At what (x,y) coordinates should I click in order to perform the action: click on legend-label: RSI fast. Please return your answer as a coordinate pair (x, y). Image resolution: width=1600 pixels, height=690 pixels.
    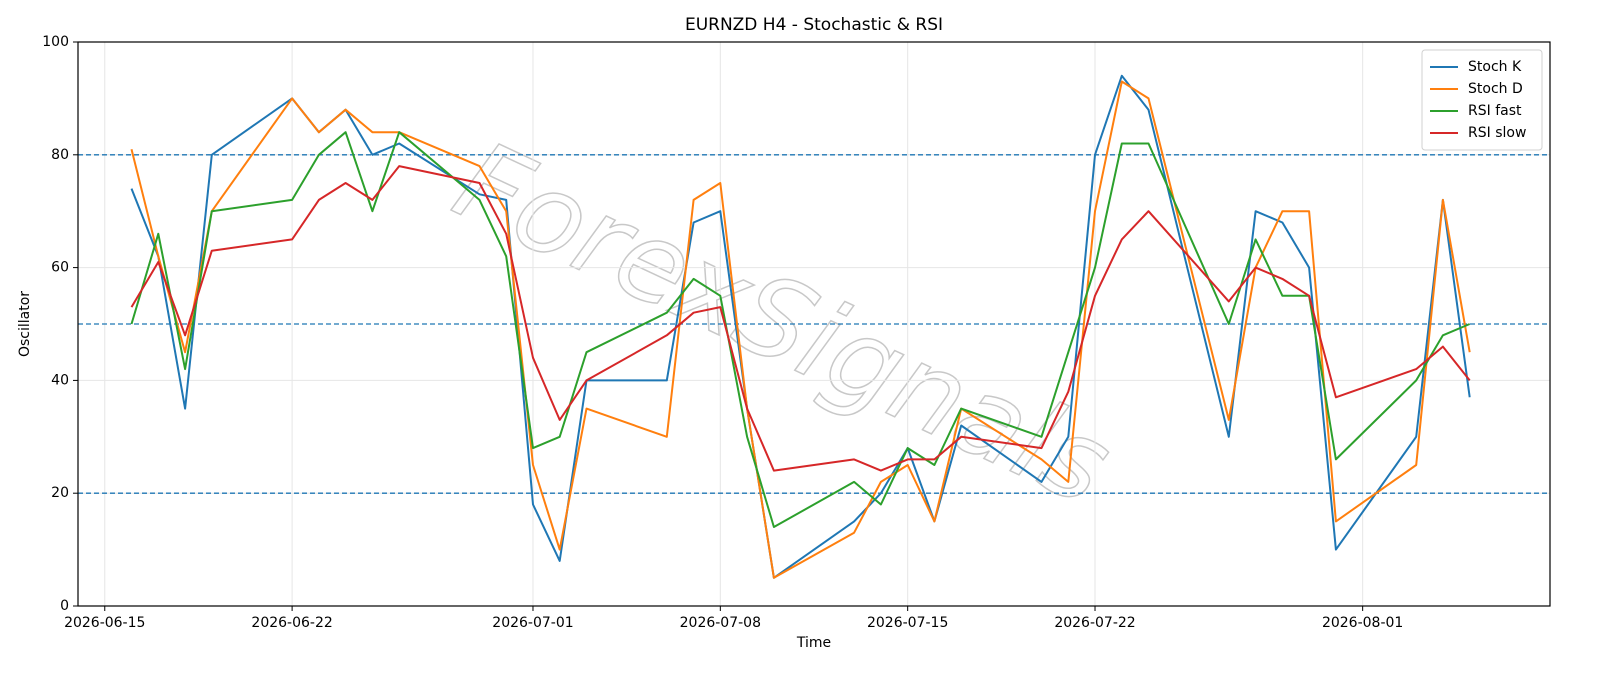
    Looking at the image, I should click on (1495, 111).